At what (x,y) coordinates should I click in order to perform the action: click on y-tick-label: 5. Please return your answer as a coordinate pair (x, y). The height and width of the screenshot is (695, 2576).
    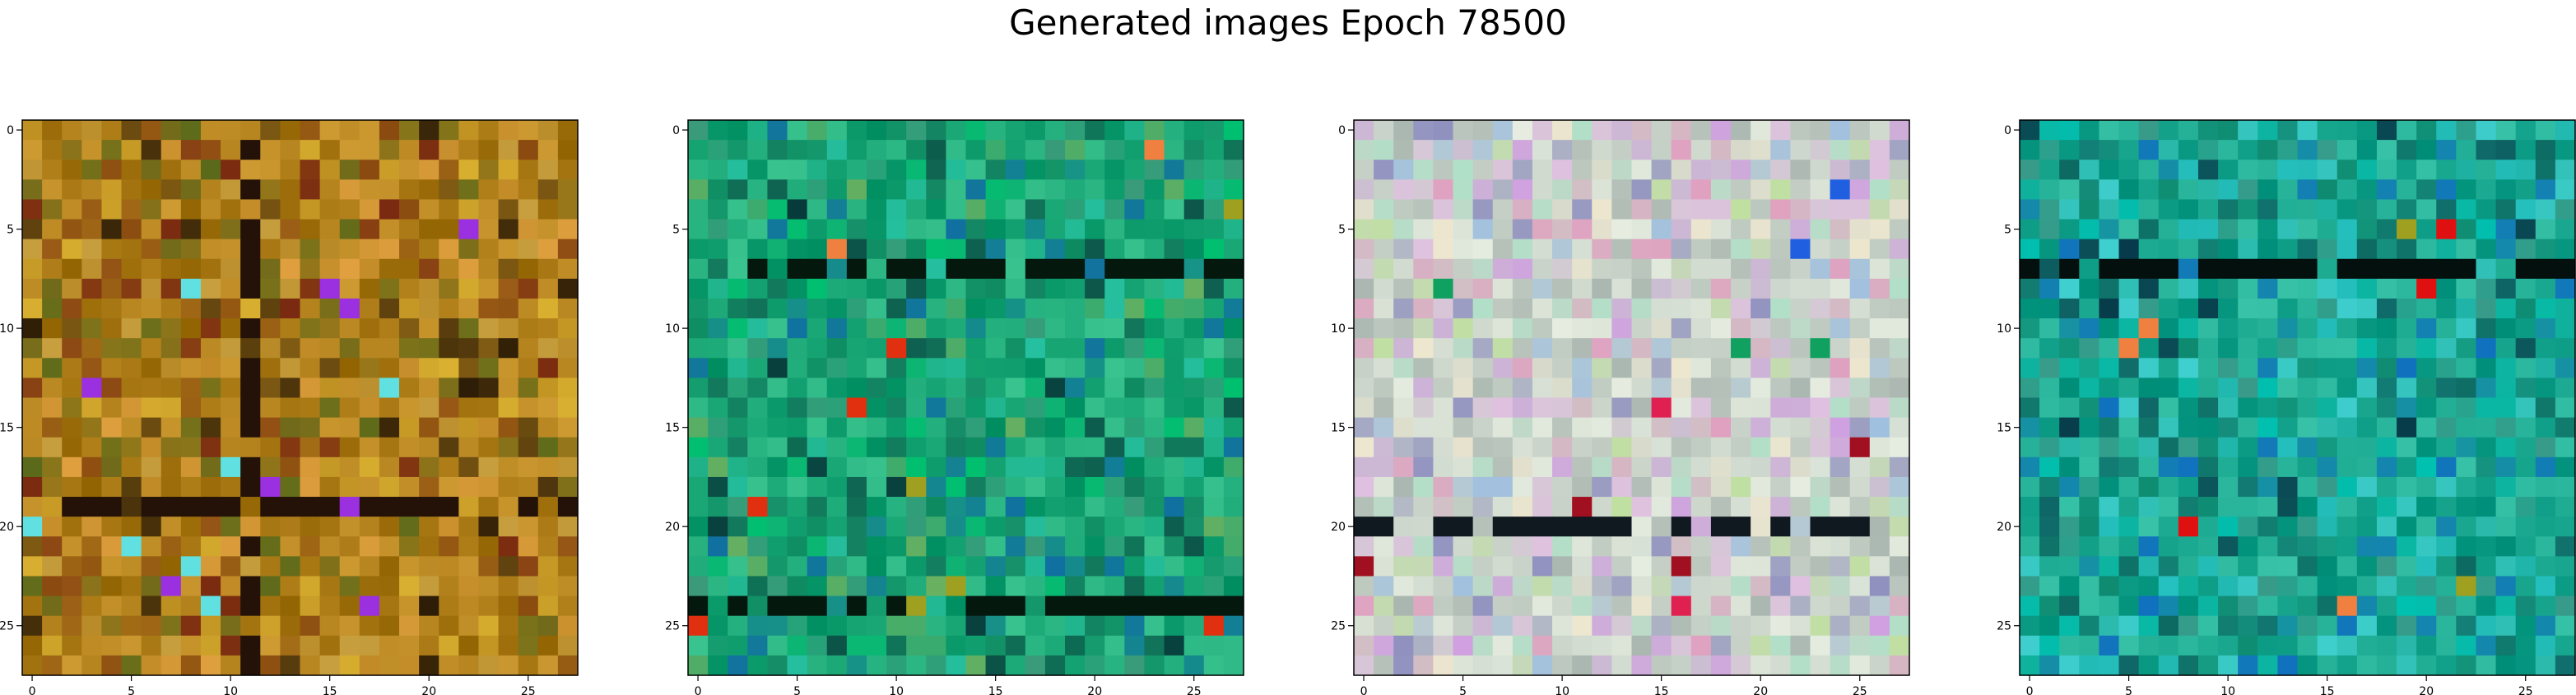
    Looking at the image, I should click on (2007, 230).